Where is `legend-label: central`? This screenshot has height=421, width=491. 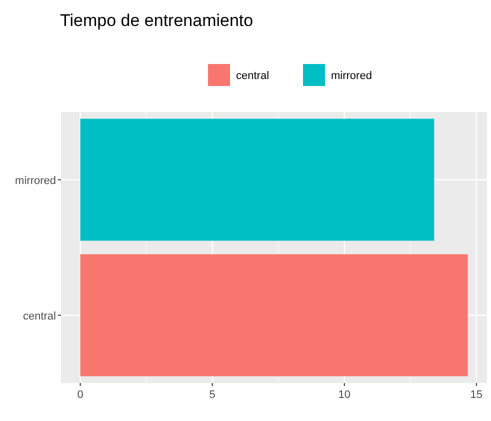
legend-label: central is located at coordinates (253, 76).